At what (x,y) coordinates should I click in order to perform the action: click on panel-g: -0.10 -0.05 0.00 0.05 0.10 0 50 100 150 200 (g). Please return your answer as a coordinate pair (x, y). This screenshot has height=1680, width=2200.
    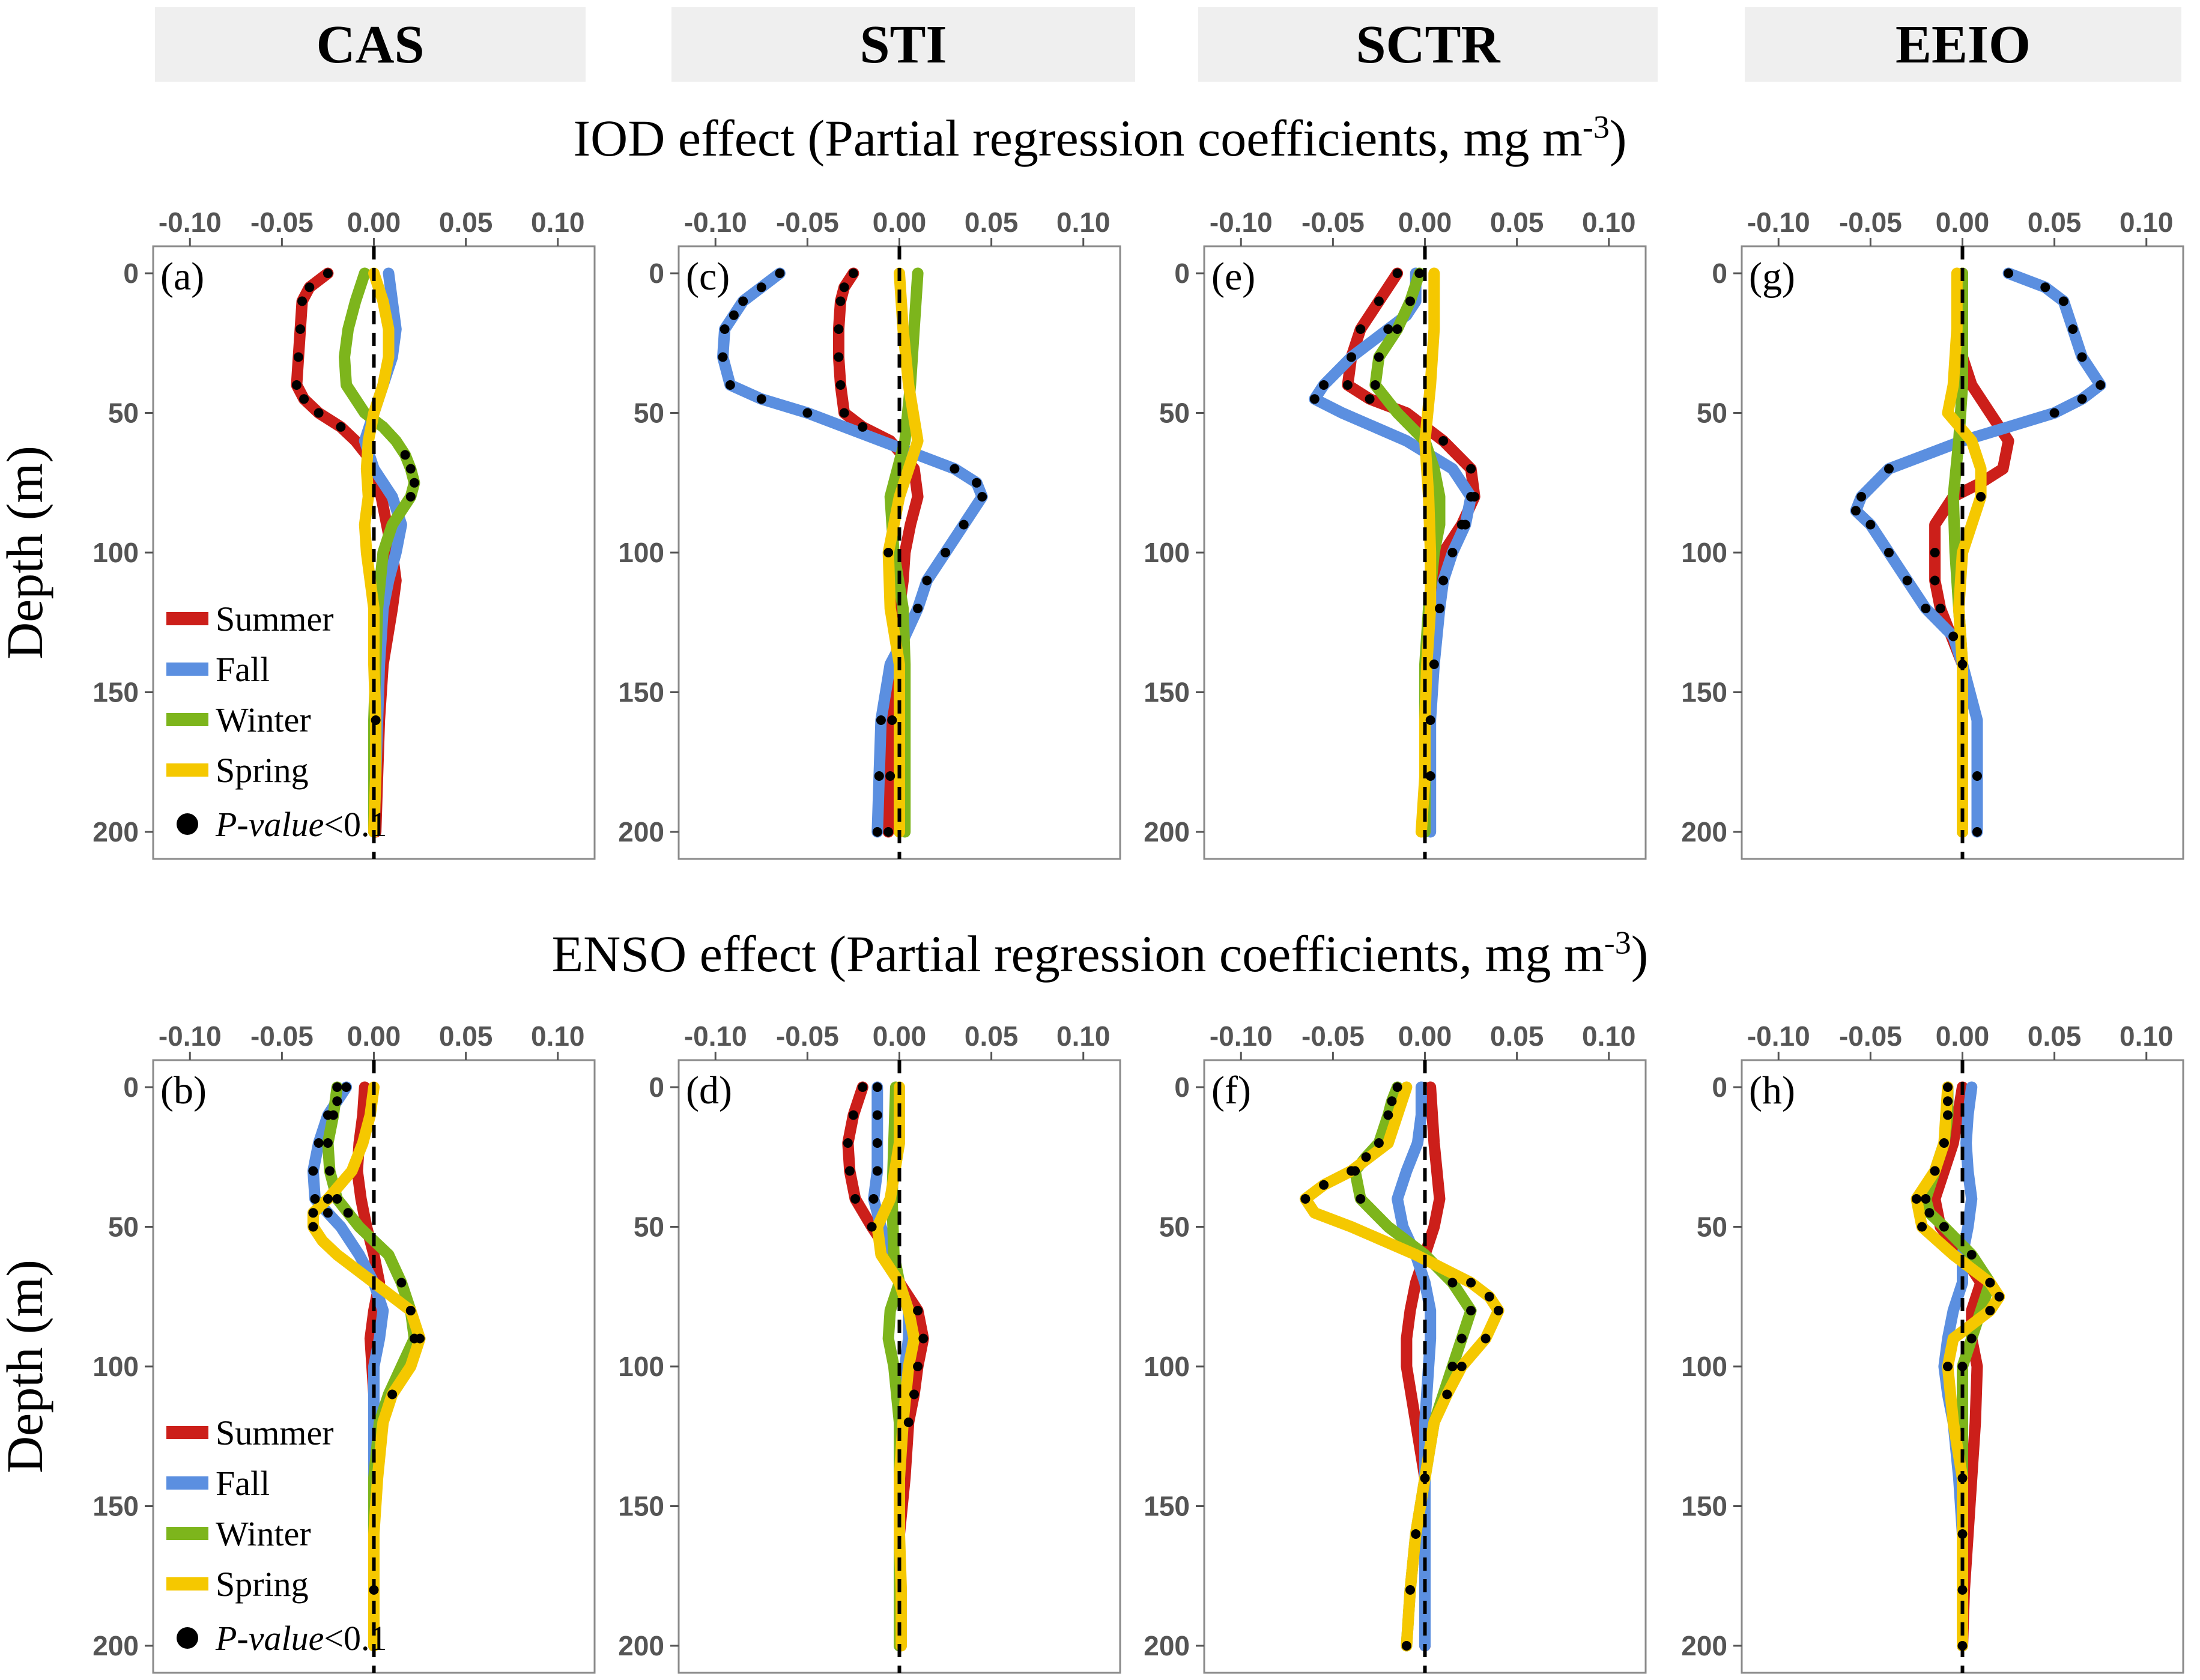
    Looking at the image, I should click on (1933, 533).